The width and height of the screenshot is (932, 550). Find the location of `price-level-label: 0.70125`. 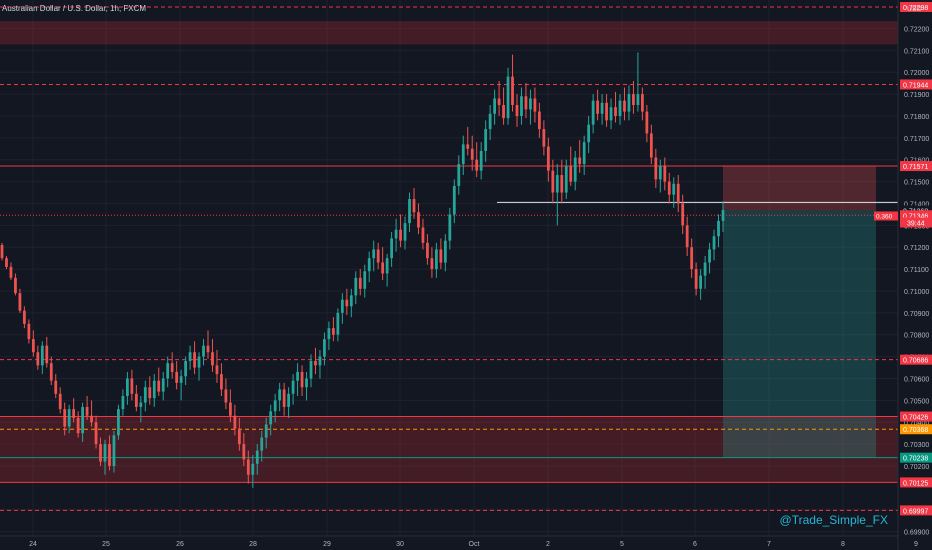

price-level-label: 0.70125 is located at coordinates (915, 483).